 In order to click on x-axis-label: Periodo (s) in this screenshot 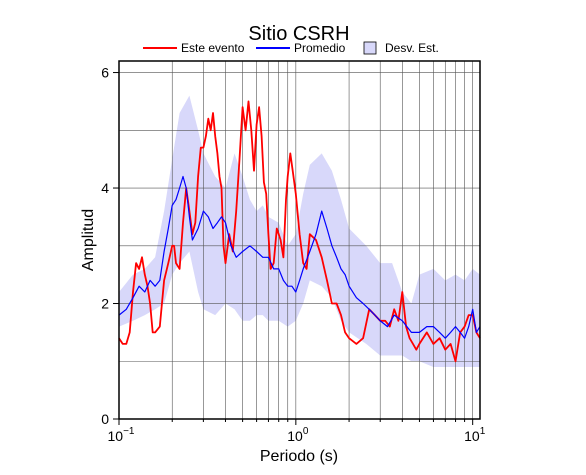, I will do `click(299, 456)`.